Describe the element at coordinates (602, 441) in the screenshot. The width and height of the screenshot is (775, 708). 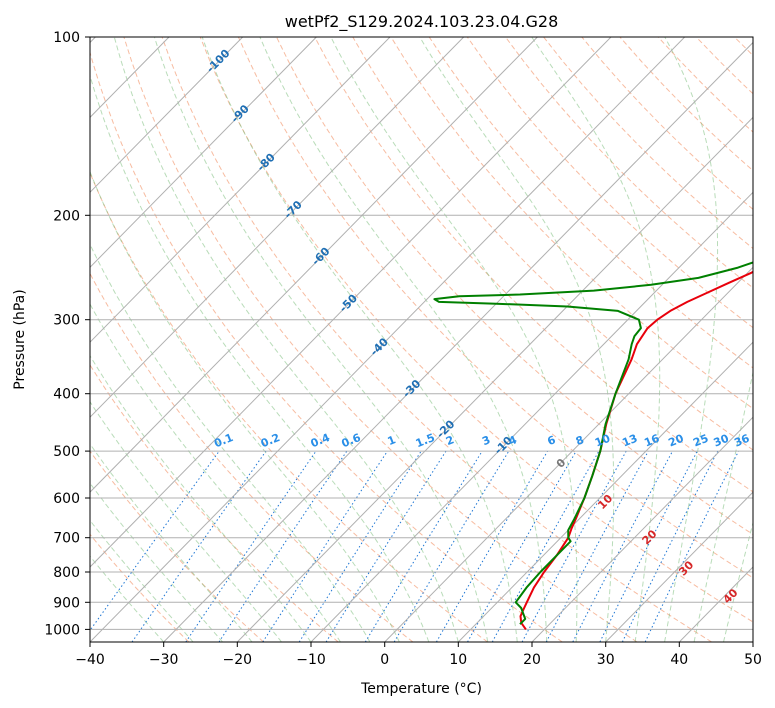
I see `mixing-ratio-label: 10` at that location.